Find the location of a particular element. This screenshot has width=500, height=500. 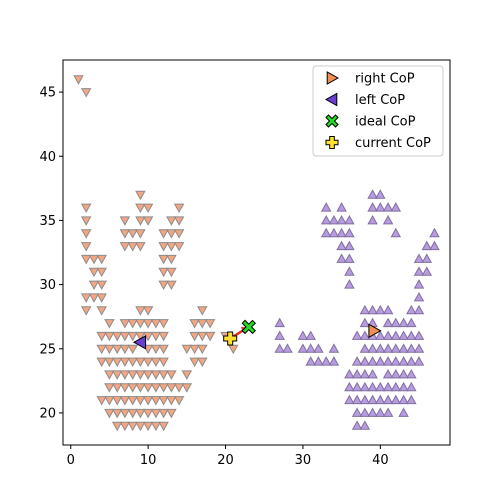

legend-left-cop-marker is located at coordinates (331, 99).